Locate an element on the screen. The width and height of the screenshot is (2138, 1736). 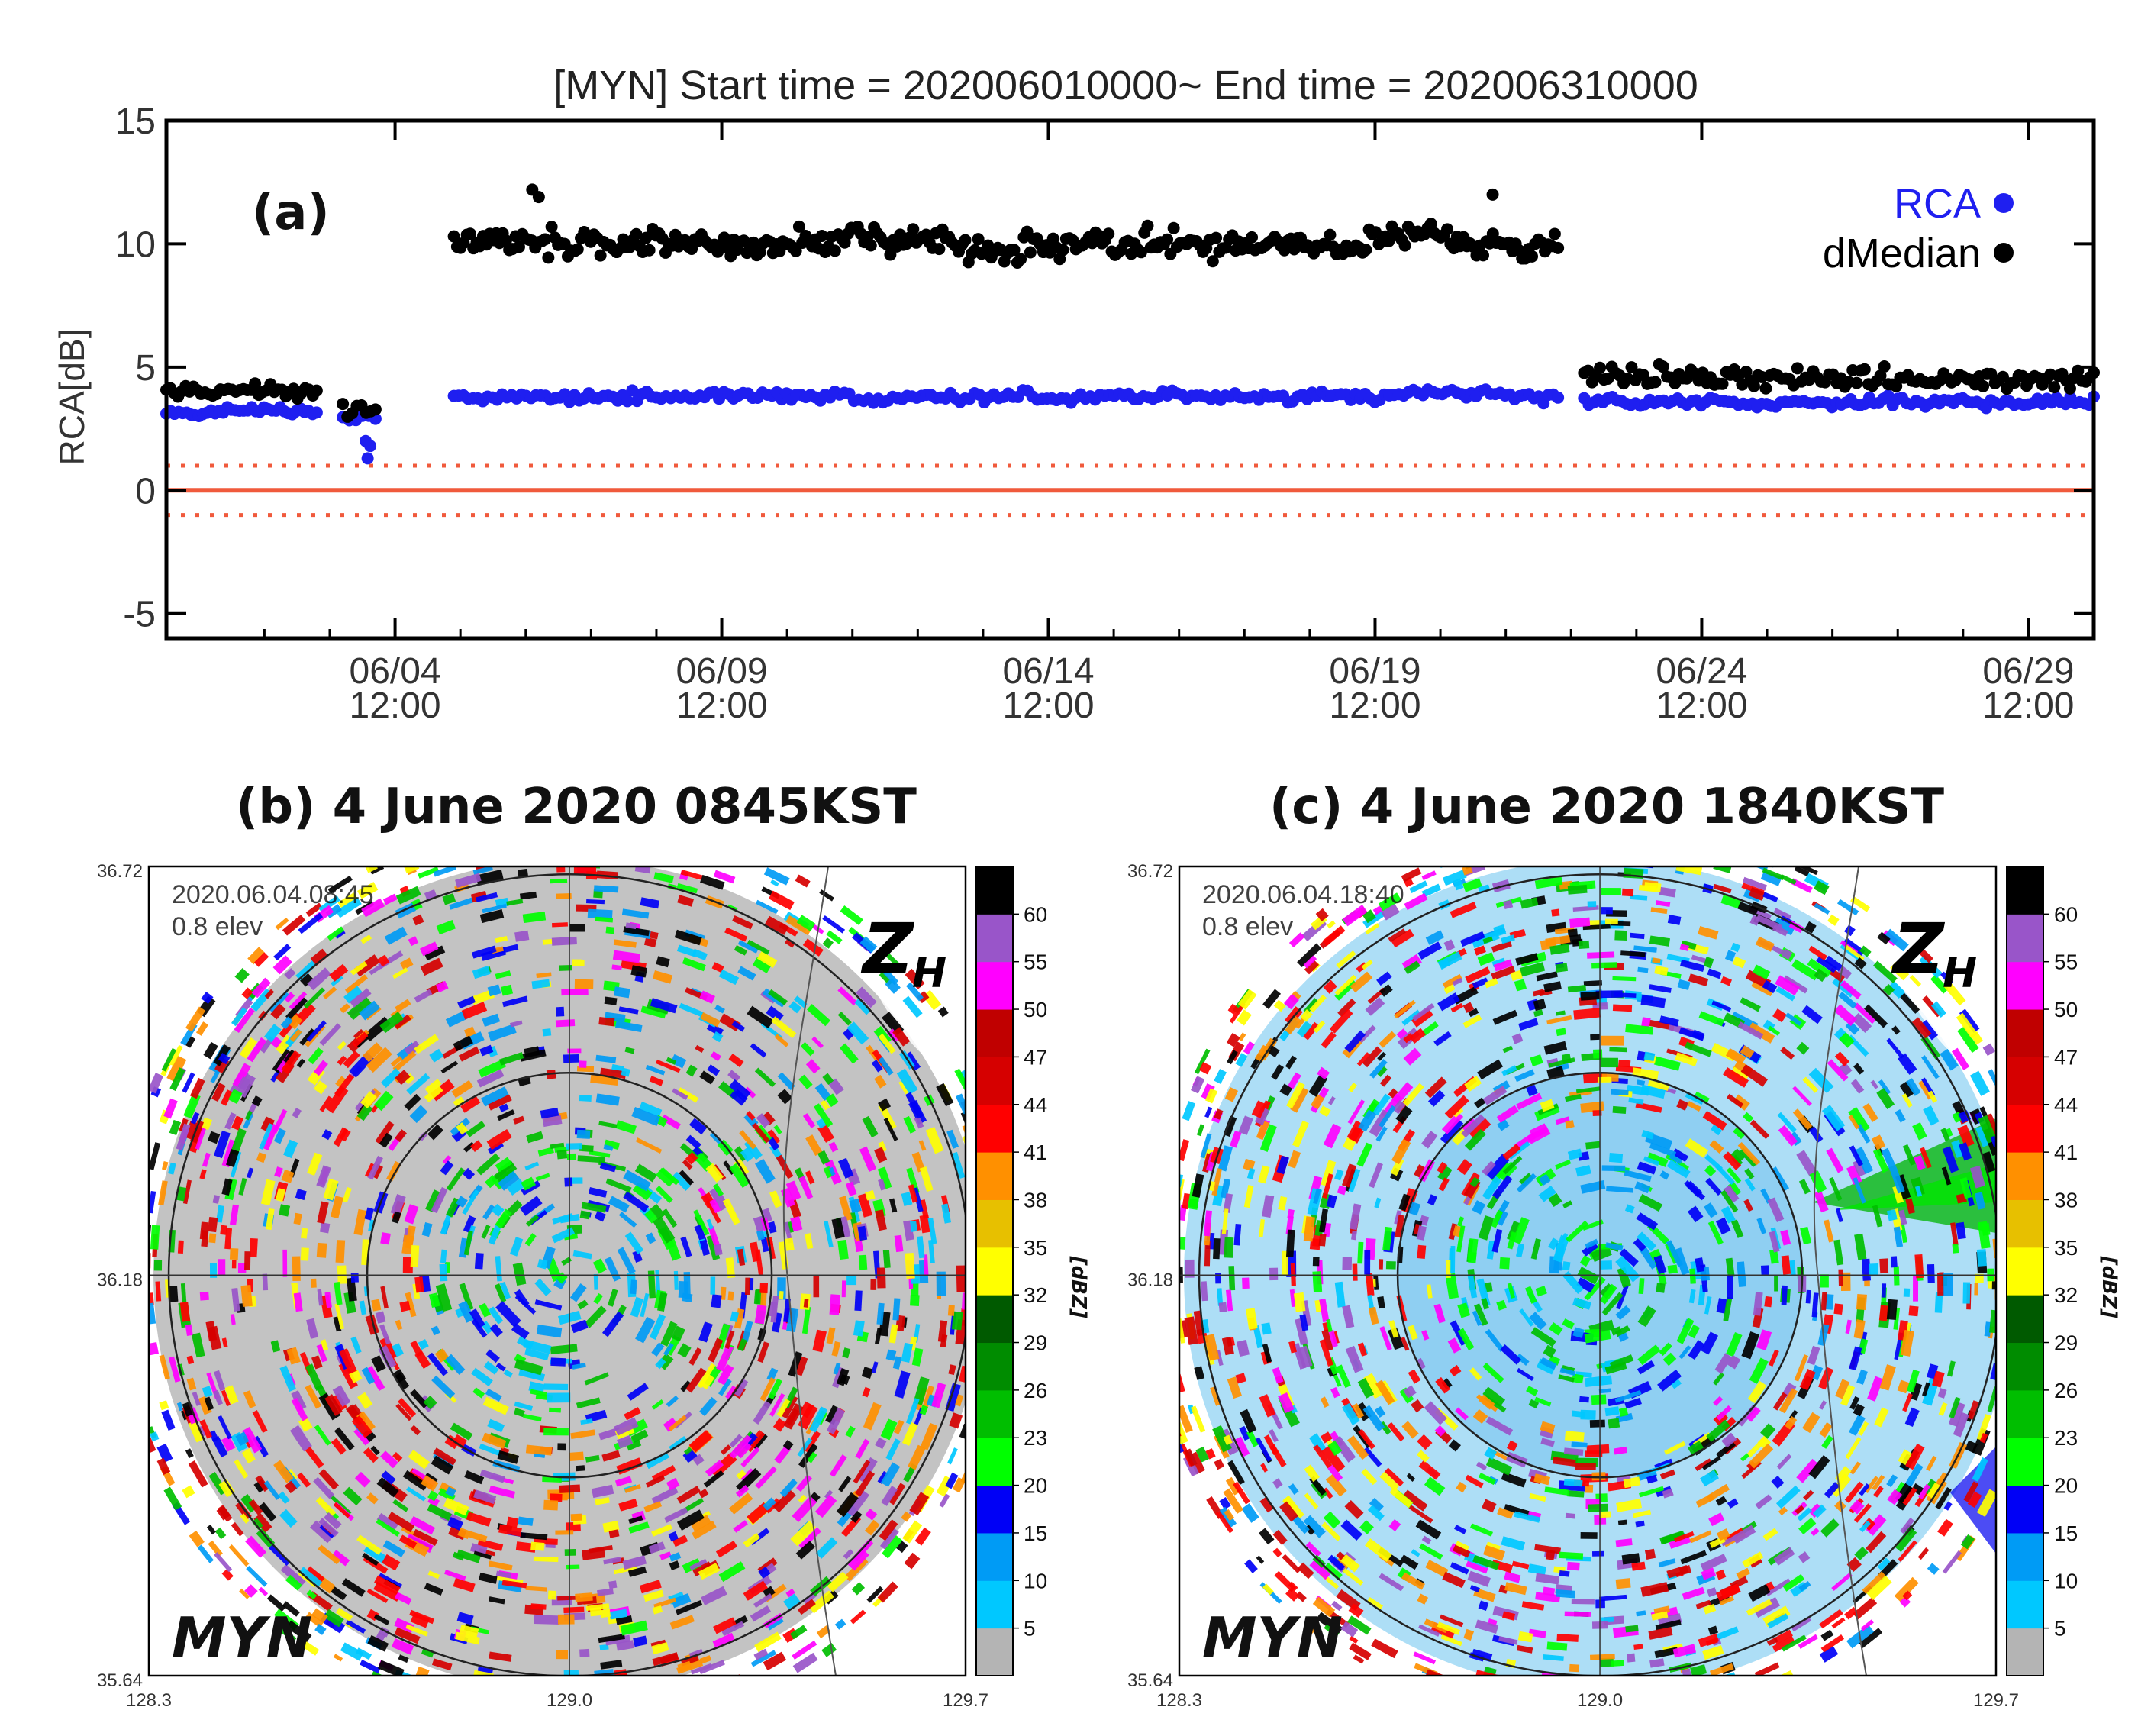
point-rca is located at coordinates (1888, 396).